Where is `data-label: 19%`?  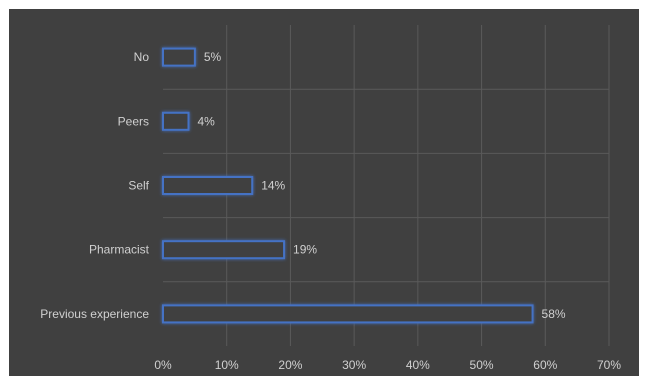
data-label: 19% is located at coordinates (305, 250).